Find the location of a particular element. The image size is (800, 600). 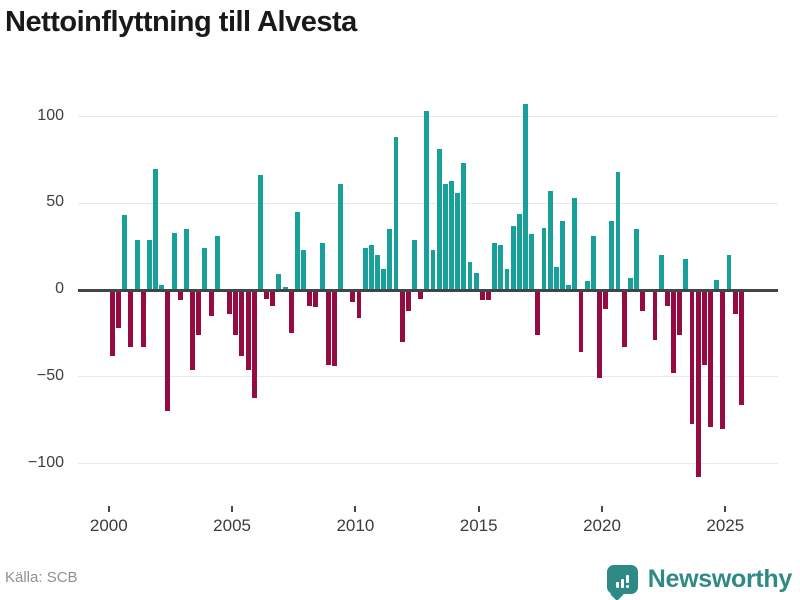

bar-2023-q1 is located at coordinates (680, 313).